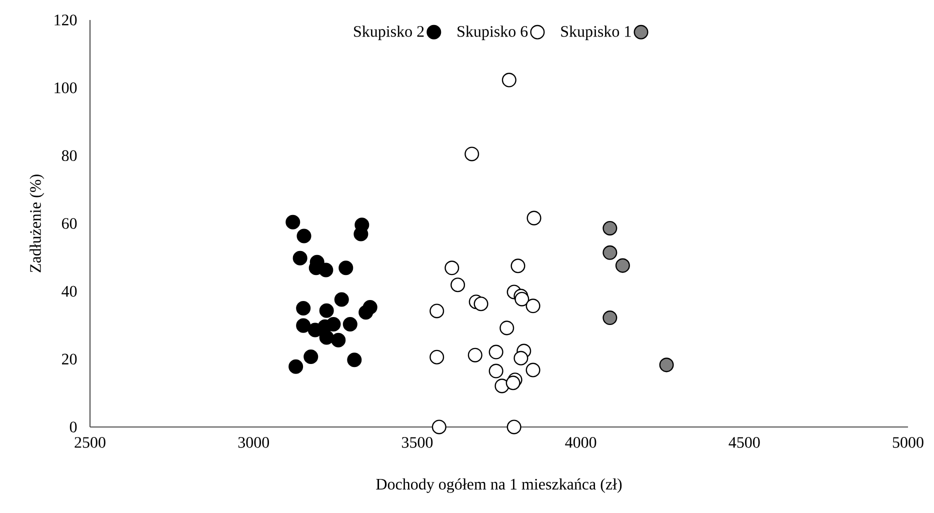 The image size is (934, 513). Describe the element at coordinates (499, 485) in the screenshot. I see `x-axis-title: Dochody ogółem na 1 mieszkańca (zł)` at that location.